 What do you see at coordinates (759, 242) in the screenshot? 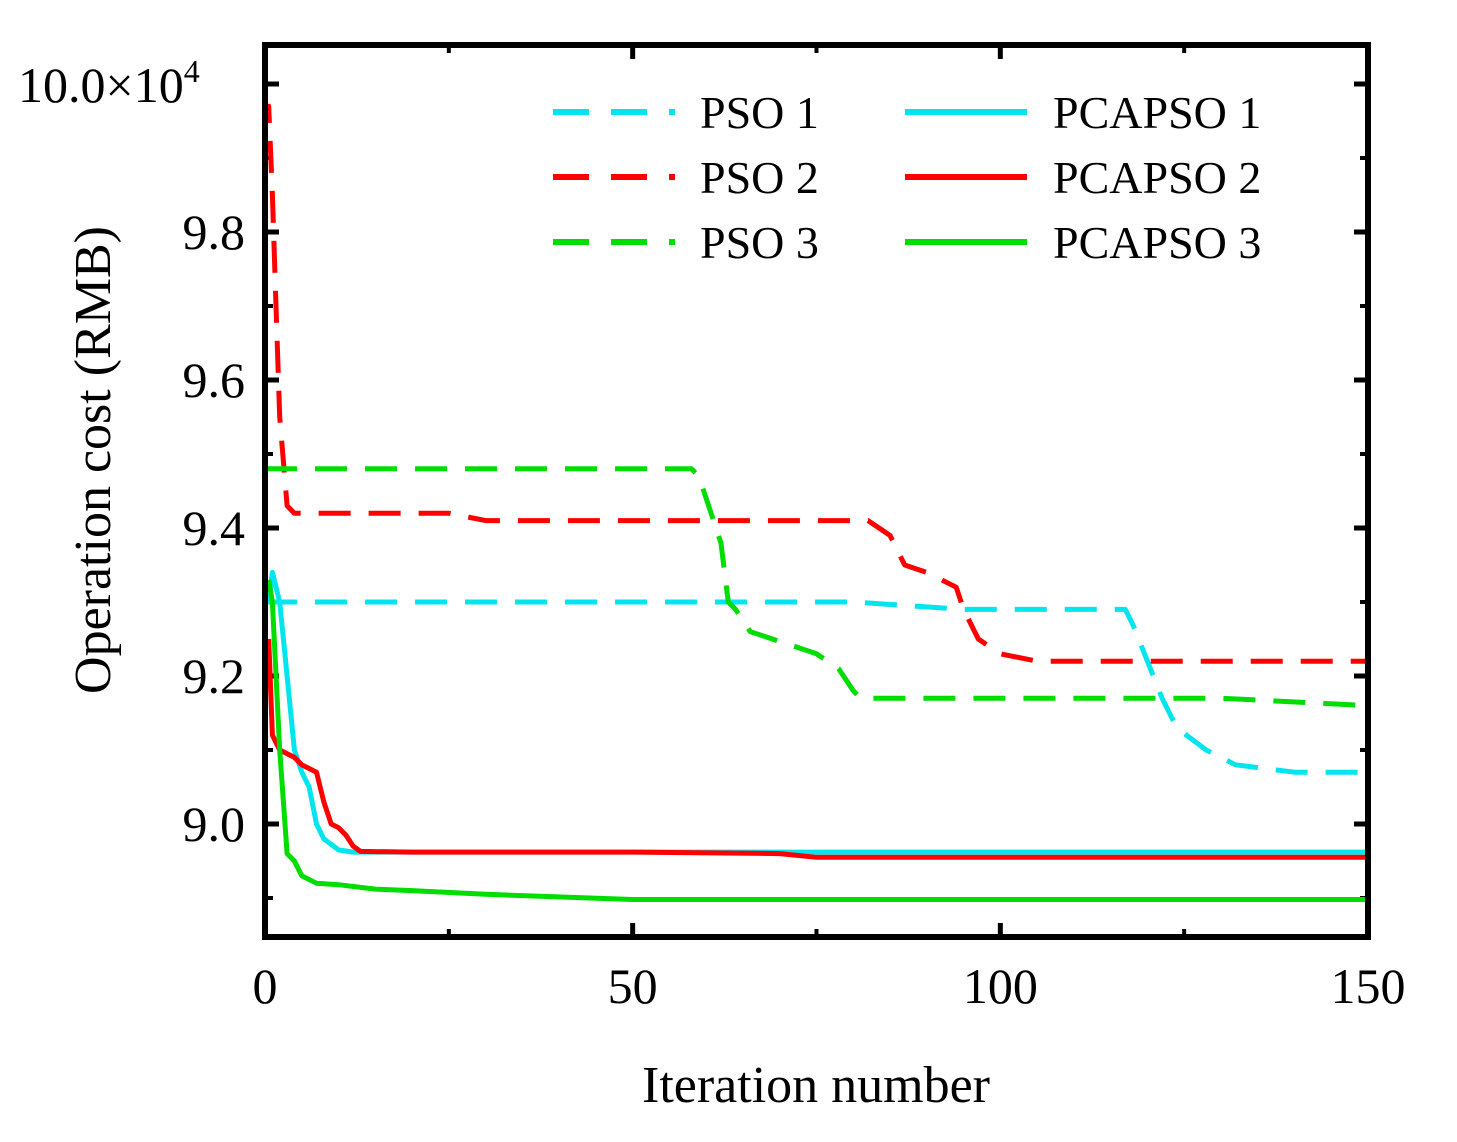
I see `legend-label: PSO 3` at bounding box center [759, 242].